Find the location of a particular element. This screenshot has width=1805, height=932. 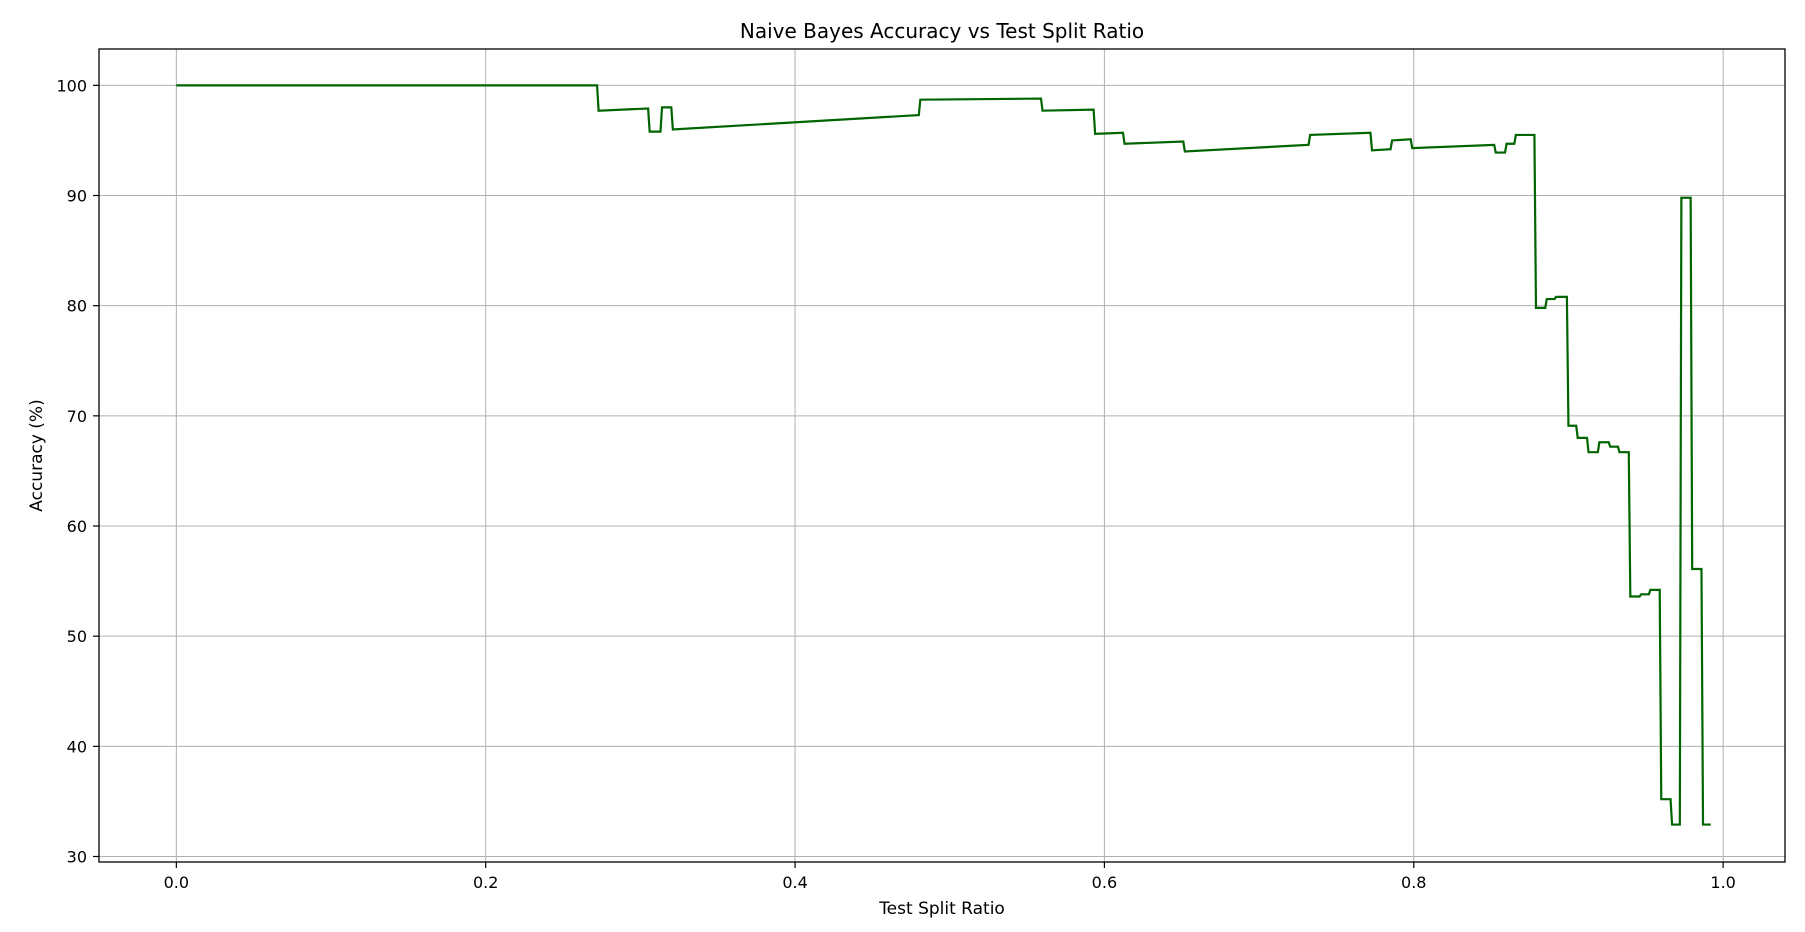

chart-title: Naive Bayes Accuracy vs Test Split Ratio is located at coordinates (942, 31).